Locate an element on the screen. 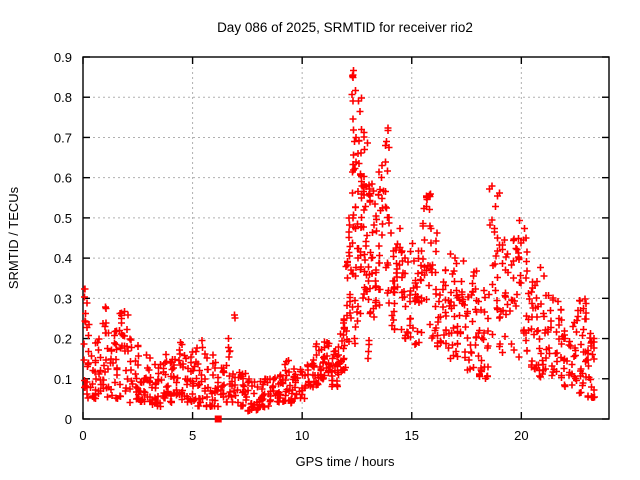  y-tick-label: 0.8 is located at coordinates (63, 97).